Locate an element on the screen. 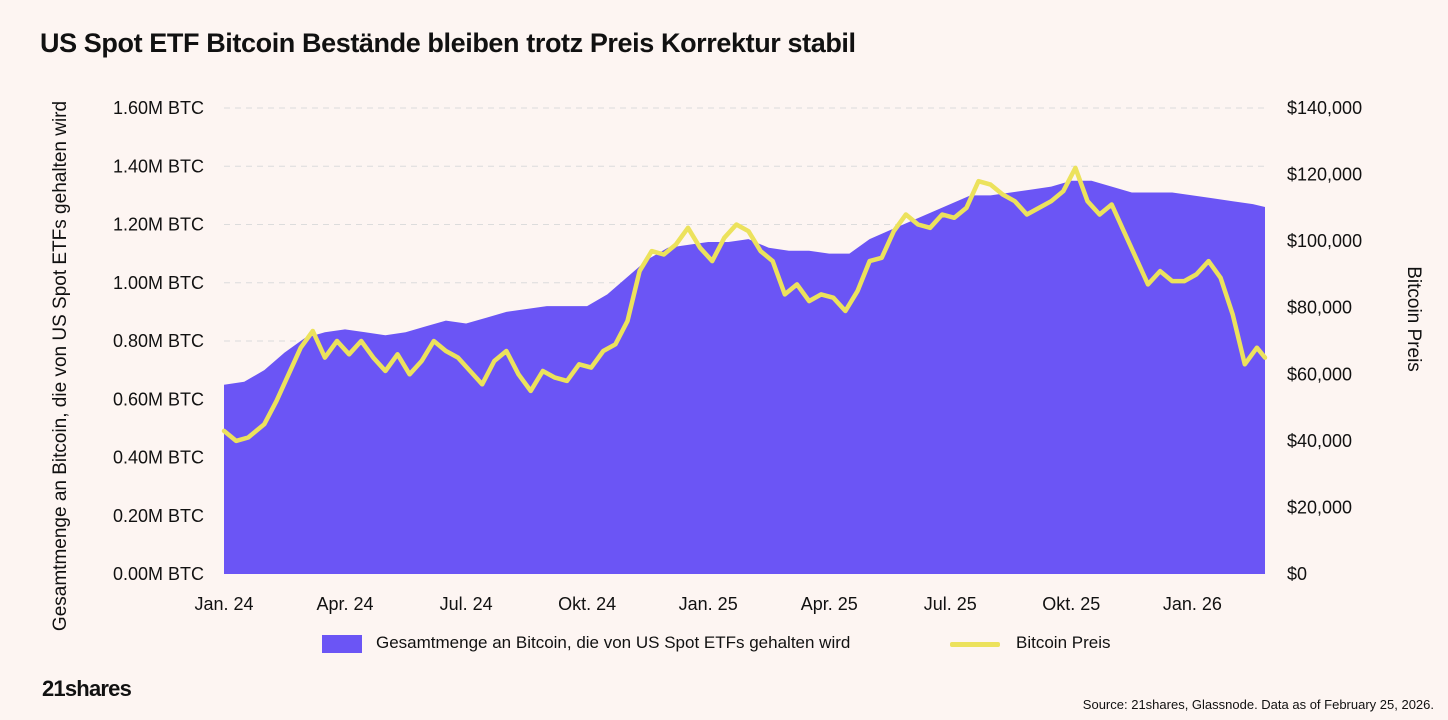 This screenshot has height=720, width=1448. x-tick-label: Jul. 25 is located at coordinates (950, 604).